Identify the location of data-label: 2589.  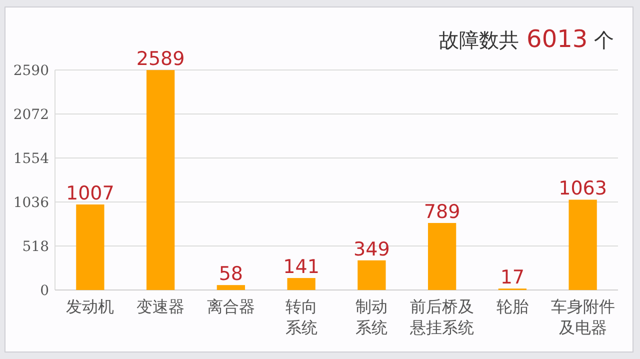
(160, 59).